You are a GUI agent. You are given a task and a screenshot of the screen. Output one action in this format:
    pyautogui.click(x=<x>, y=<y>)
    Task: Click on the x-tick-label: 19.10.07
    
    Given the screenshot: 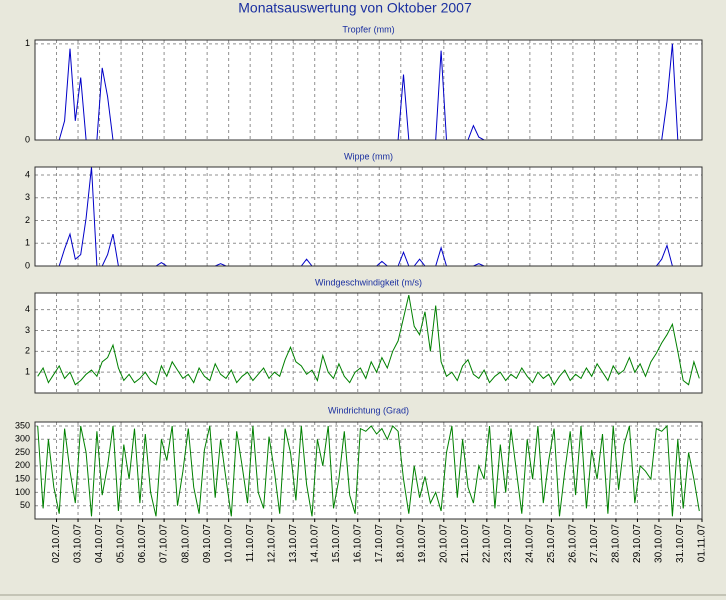 What is the action you would take?
    pyautogui.click(x=422, y=543)
    